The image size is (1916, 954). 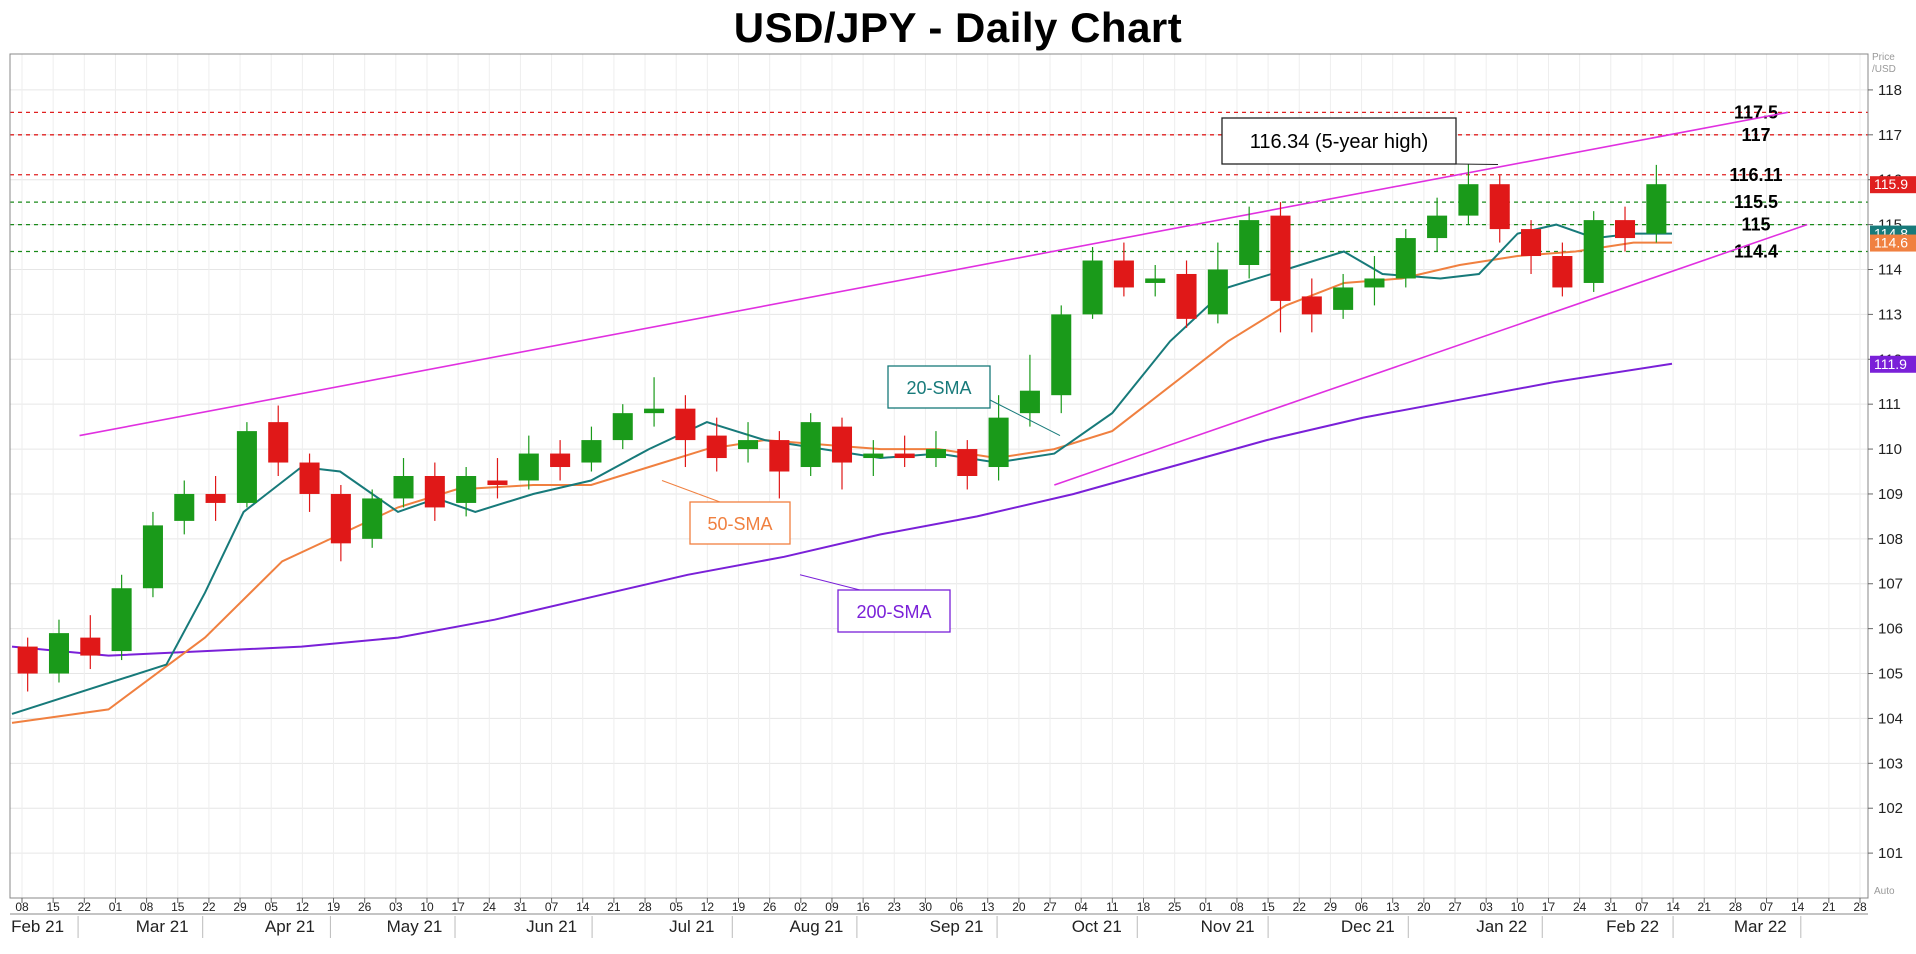 What do you see at coordinates (1883, 57) in the screenshot?
I see `price-axis-label: Price` at bounding box center [1883, 57].